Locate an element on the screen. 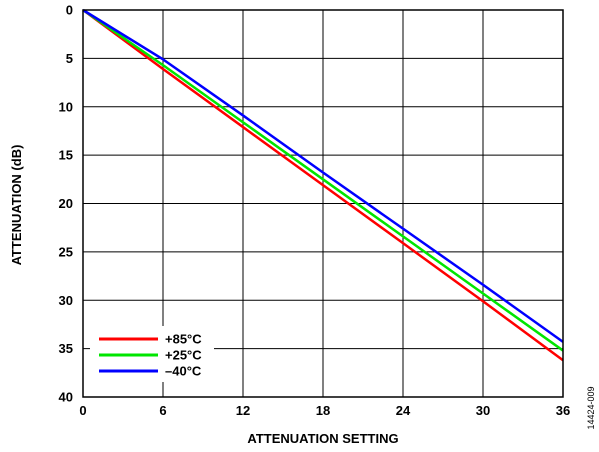  y-tick-label: 40 is located at coordinates (66, 397).